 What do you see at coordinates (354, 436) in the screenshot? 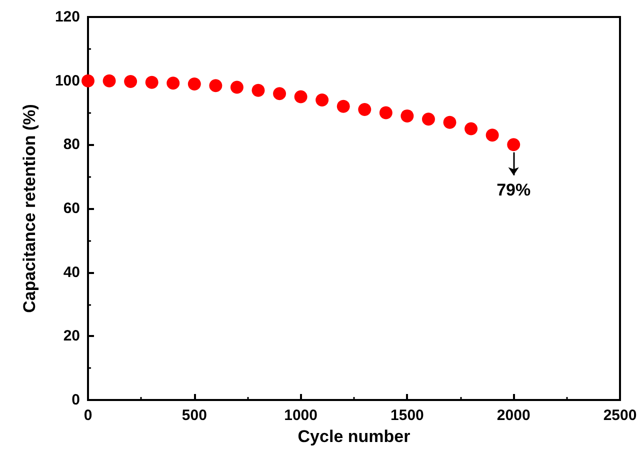
I see `x-axis-title: Cycle number` at bounding box center [354, 436].